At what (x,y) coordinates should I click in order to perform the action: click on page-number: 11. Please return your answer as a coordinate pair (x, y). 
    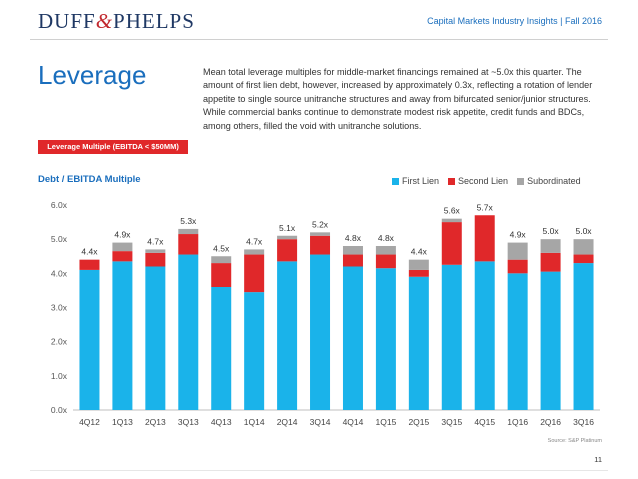
    Looking at the image, I should click on (598, 459).